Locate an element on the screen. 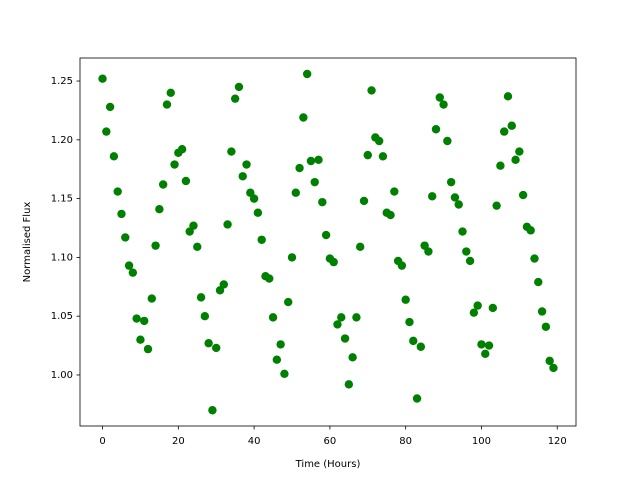 The width and height of the screenshot is (640, 480). y-tick-label: 1.05 is located at coordinates (62, 316).